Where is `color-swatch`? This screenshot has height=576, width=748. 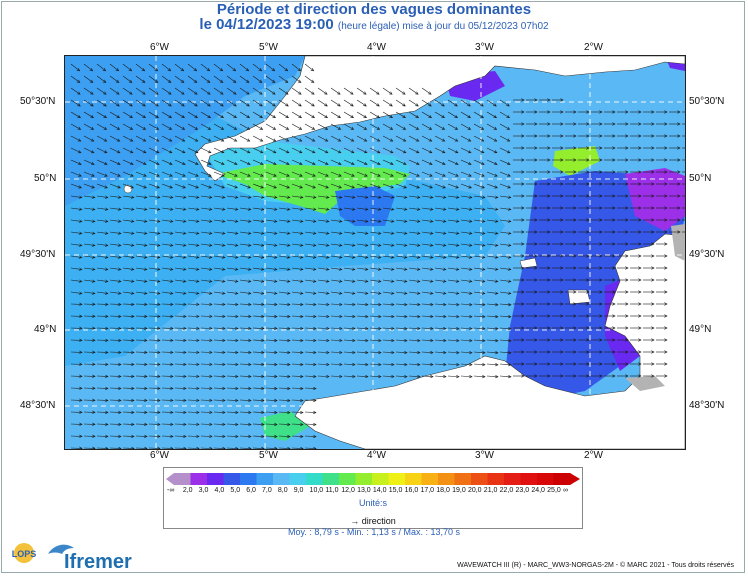
color-swatch is located at coordinates (479, 479).